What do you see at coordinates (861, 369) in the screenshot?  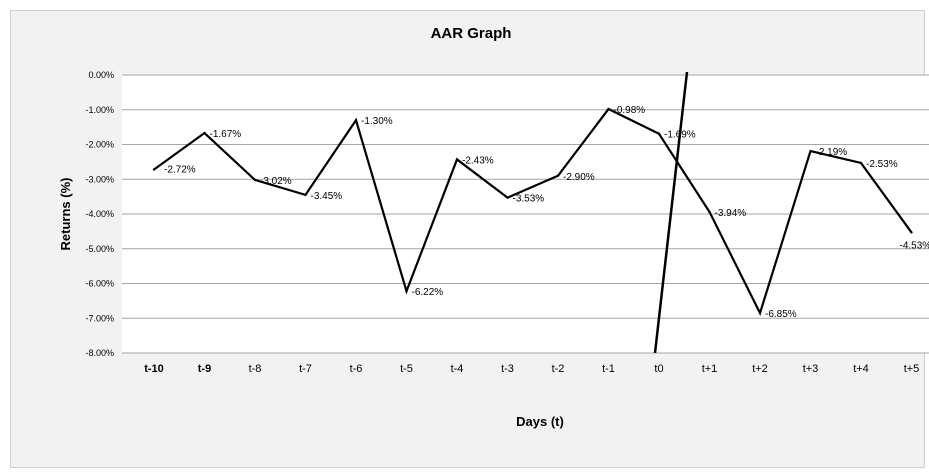 I see `x-tick-label: t+4` at bounding box center [861, 369].